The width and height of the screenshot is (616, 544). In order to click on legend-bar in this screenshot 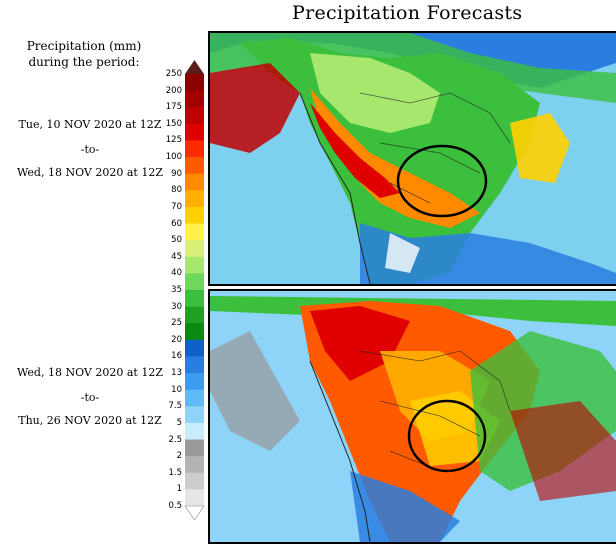, I will do `click(194, 290)`.